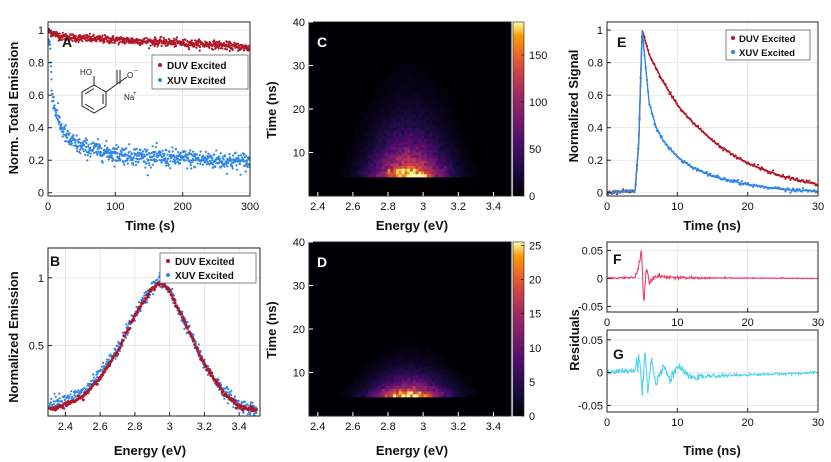 The image size is (831, 462). I want to click on residual-line, so click(712, 275).